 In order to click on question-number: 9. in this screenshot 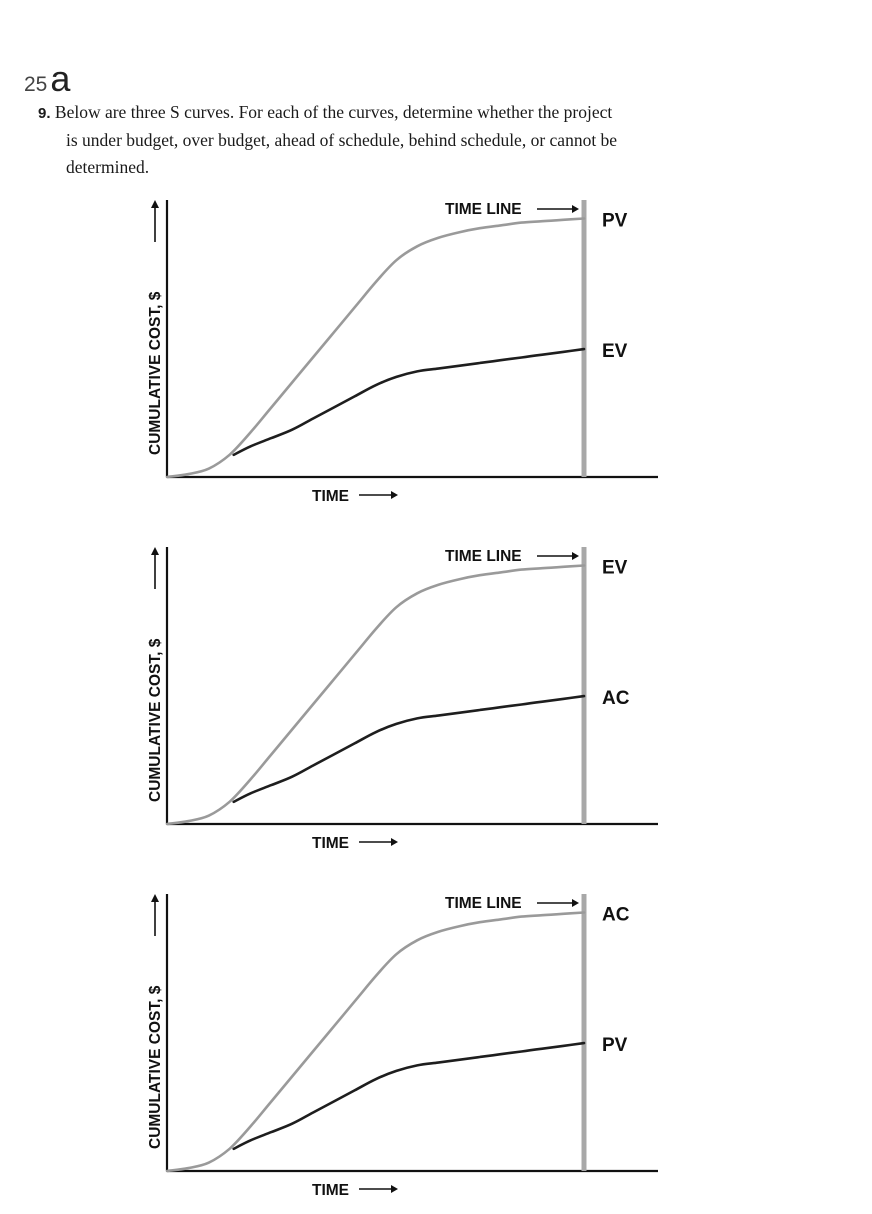, I will do `click(44, 113)`.